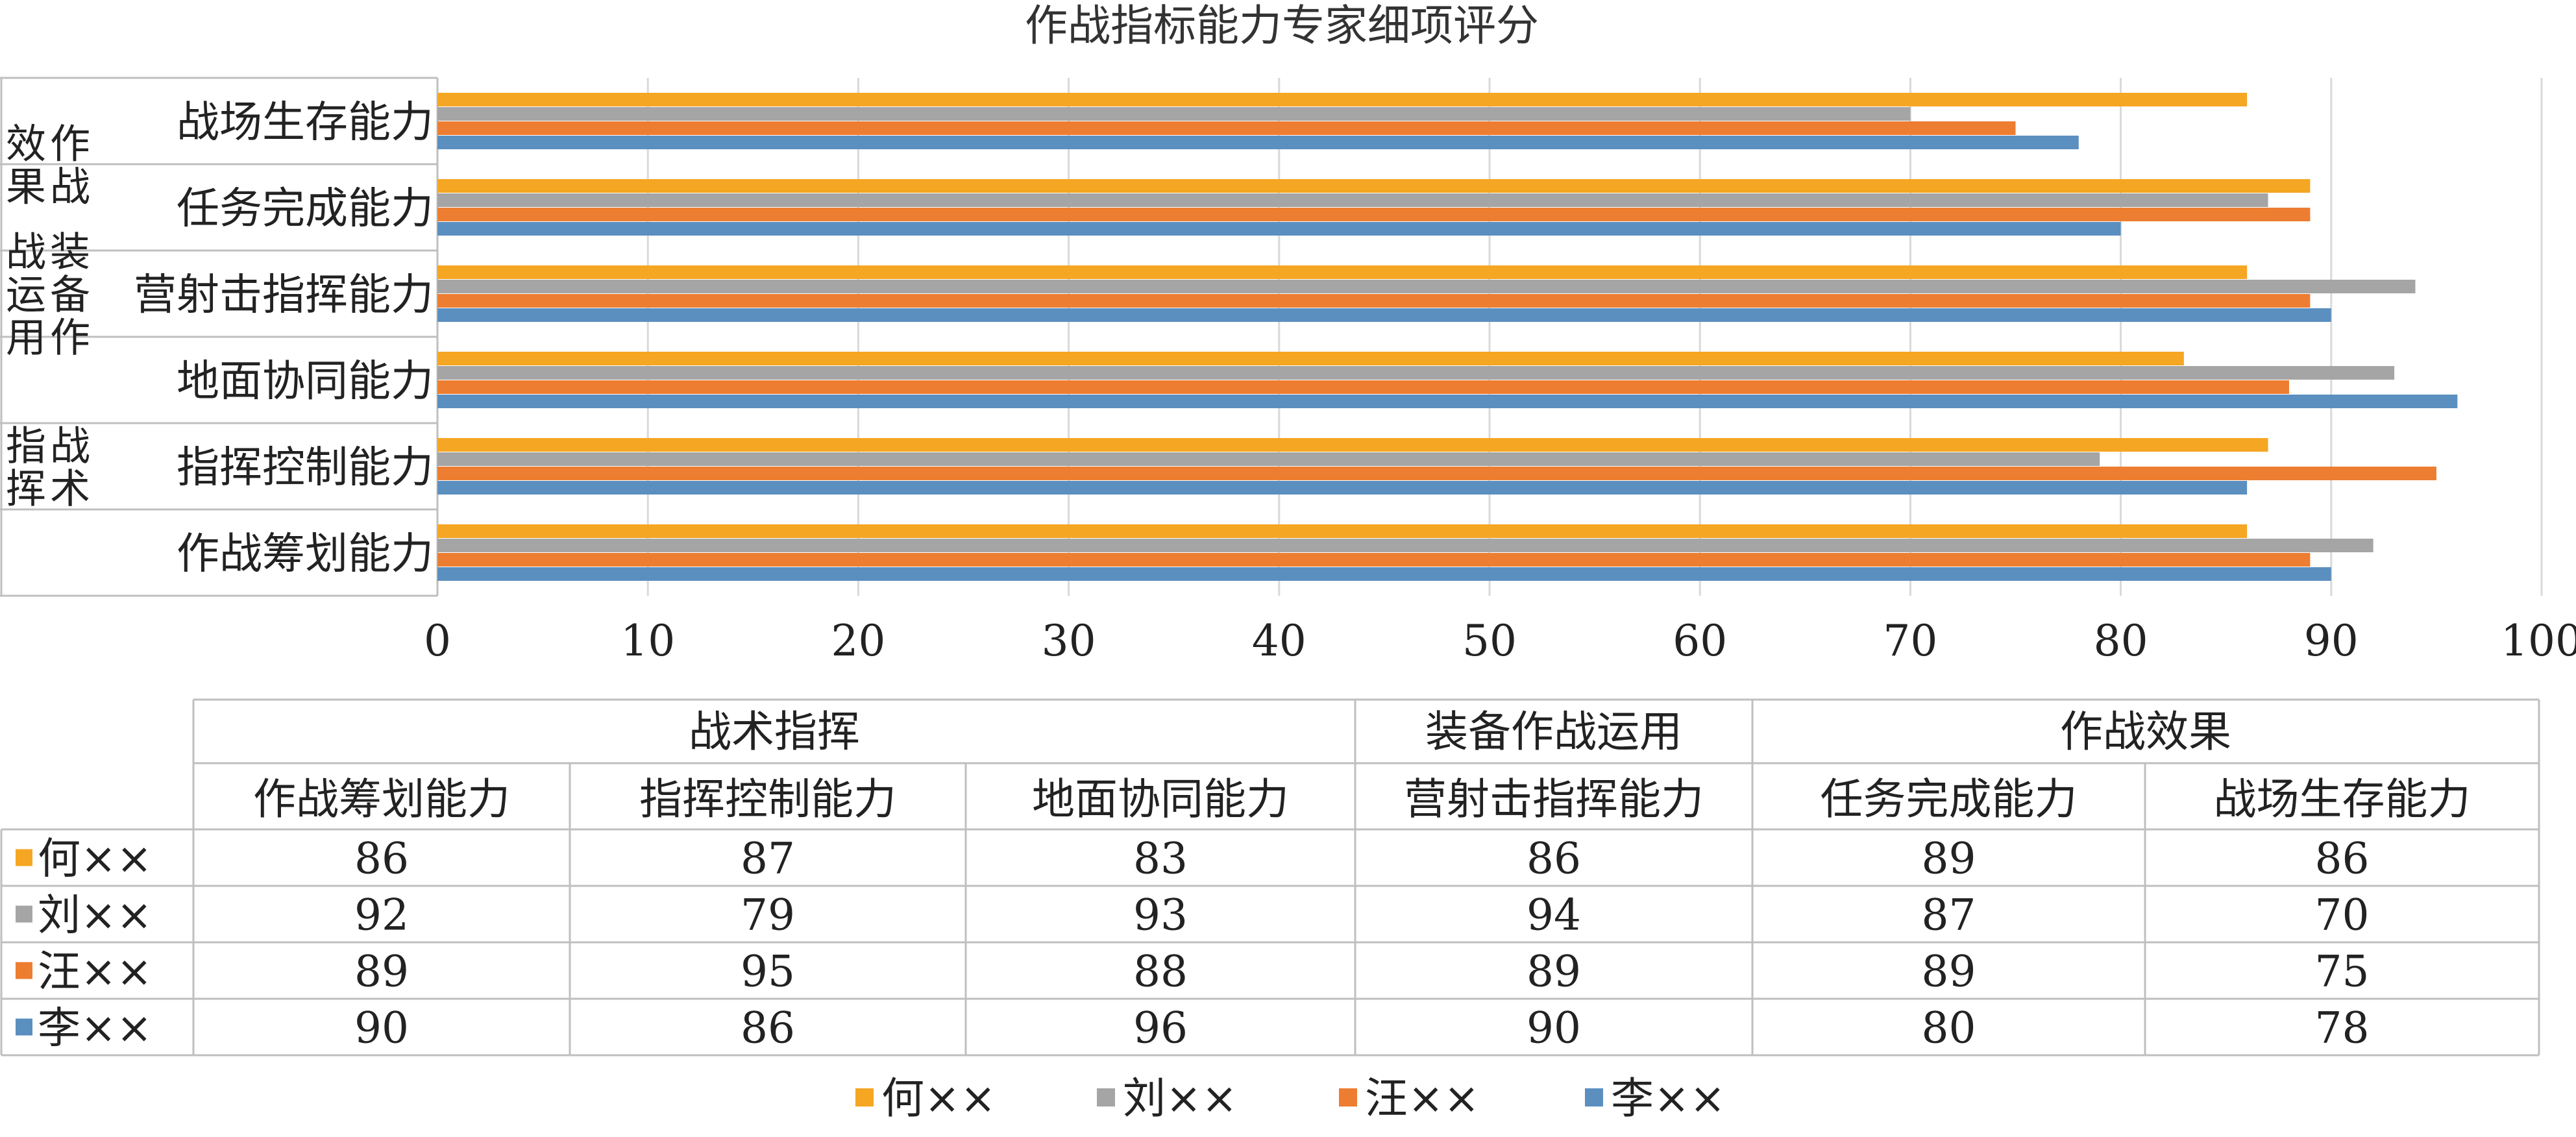 This screenshot has height=1137, width=2576. Describe the element at coordinates (768, 972) in the screenshot. I see `table-cell: 95` at that location.